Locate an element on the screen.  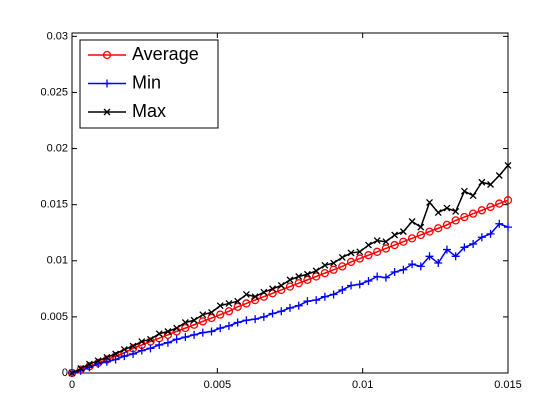
y-tick-label: 0.01 is located at coordinates (57, 261).